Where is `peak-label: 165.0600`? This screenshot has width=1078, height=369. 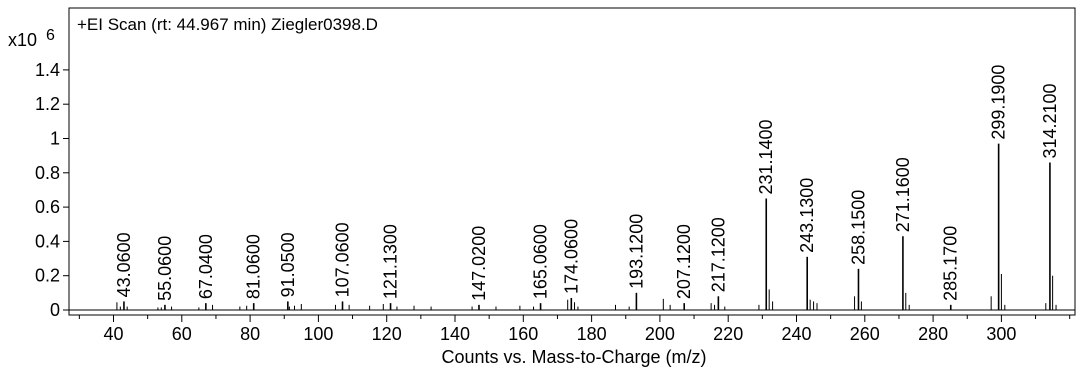
peak-label: 165.0600 is located at coordinates (541, 261).